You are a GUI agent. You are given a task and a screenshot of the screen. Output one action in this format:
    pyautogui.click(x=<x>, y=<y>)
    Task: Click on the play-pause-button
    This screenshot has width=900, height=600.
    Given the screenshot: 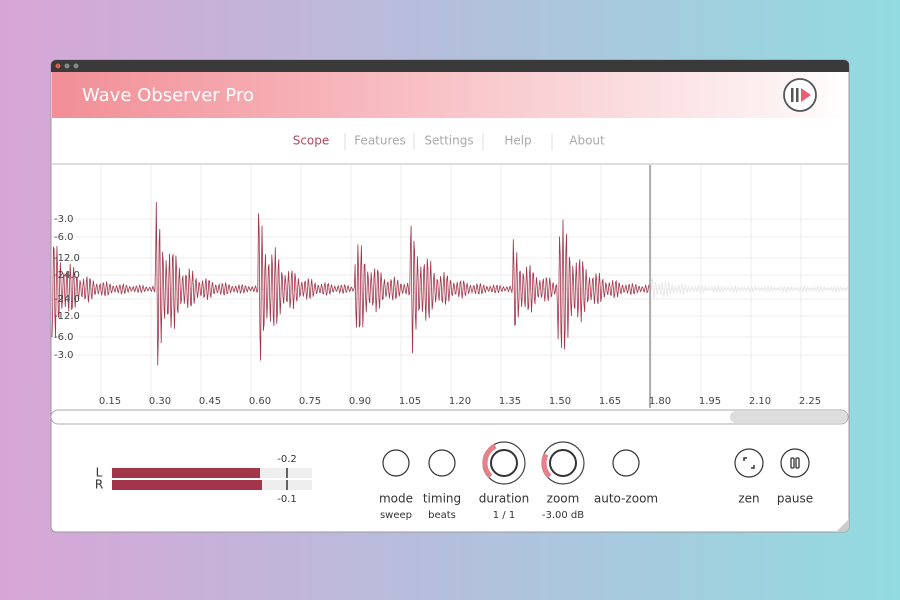 What is the action you would take?
    pyautogui.click(x=800, y=95)
    